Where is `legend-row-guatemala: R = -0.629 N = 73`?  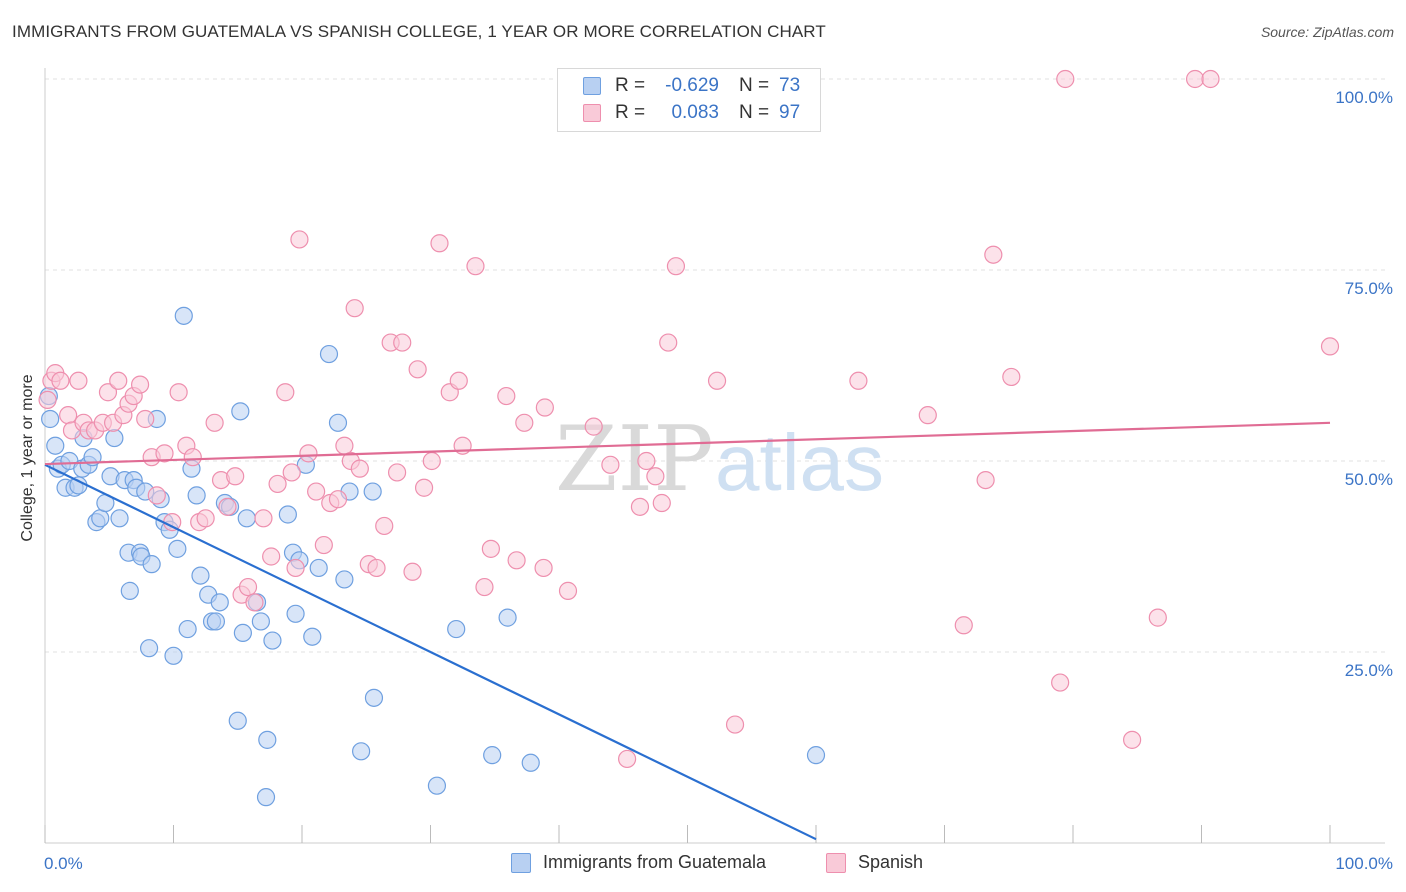 legend-row-guatemala: R = -0.629 N = 73 is located at coordinates (691, 86).